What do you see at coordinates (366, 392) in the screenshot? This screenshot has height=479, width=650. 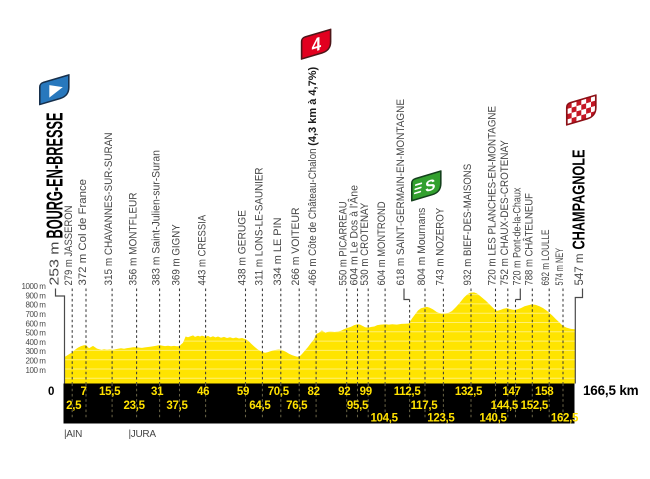 I see `svg-text: 99` at bounding box center [366, 392].